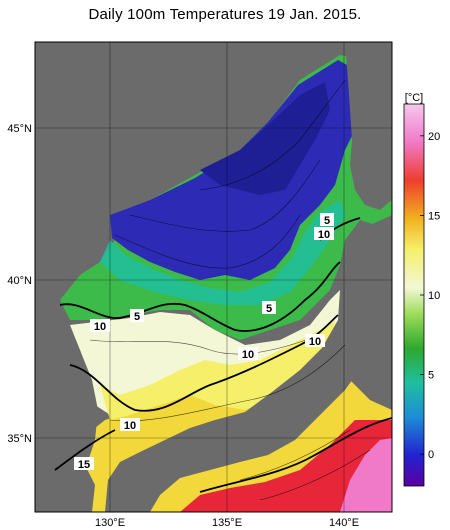  I want to click on chart-title: Daily 100m Temperatures 19 Jan. 2015., so click(225, 14).